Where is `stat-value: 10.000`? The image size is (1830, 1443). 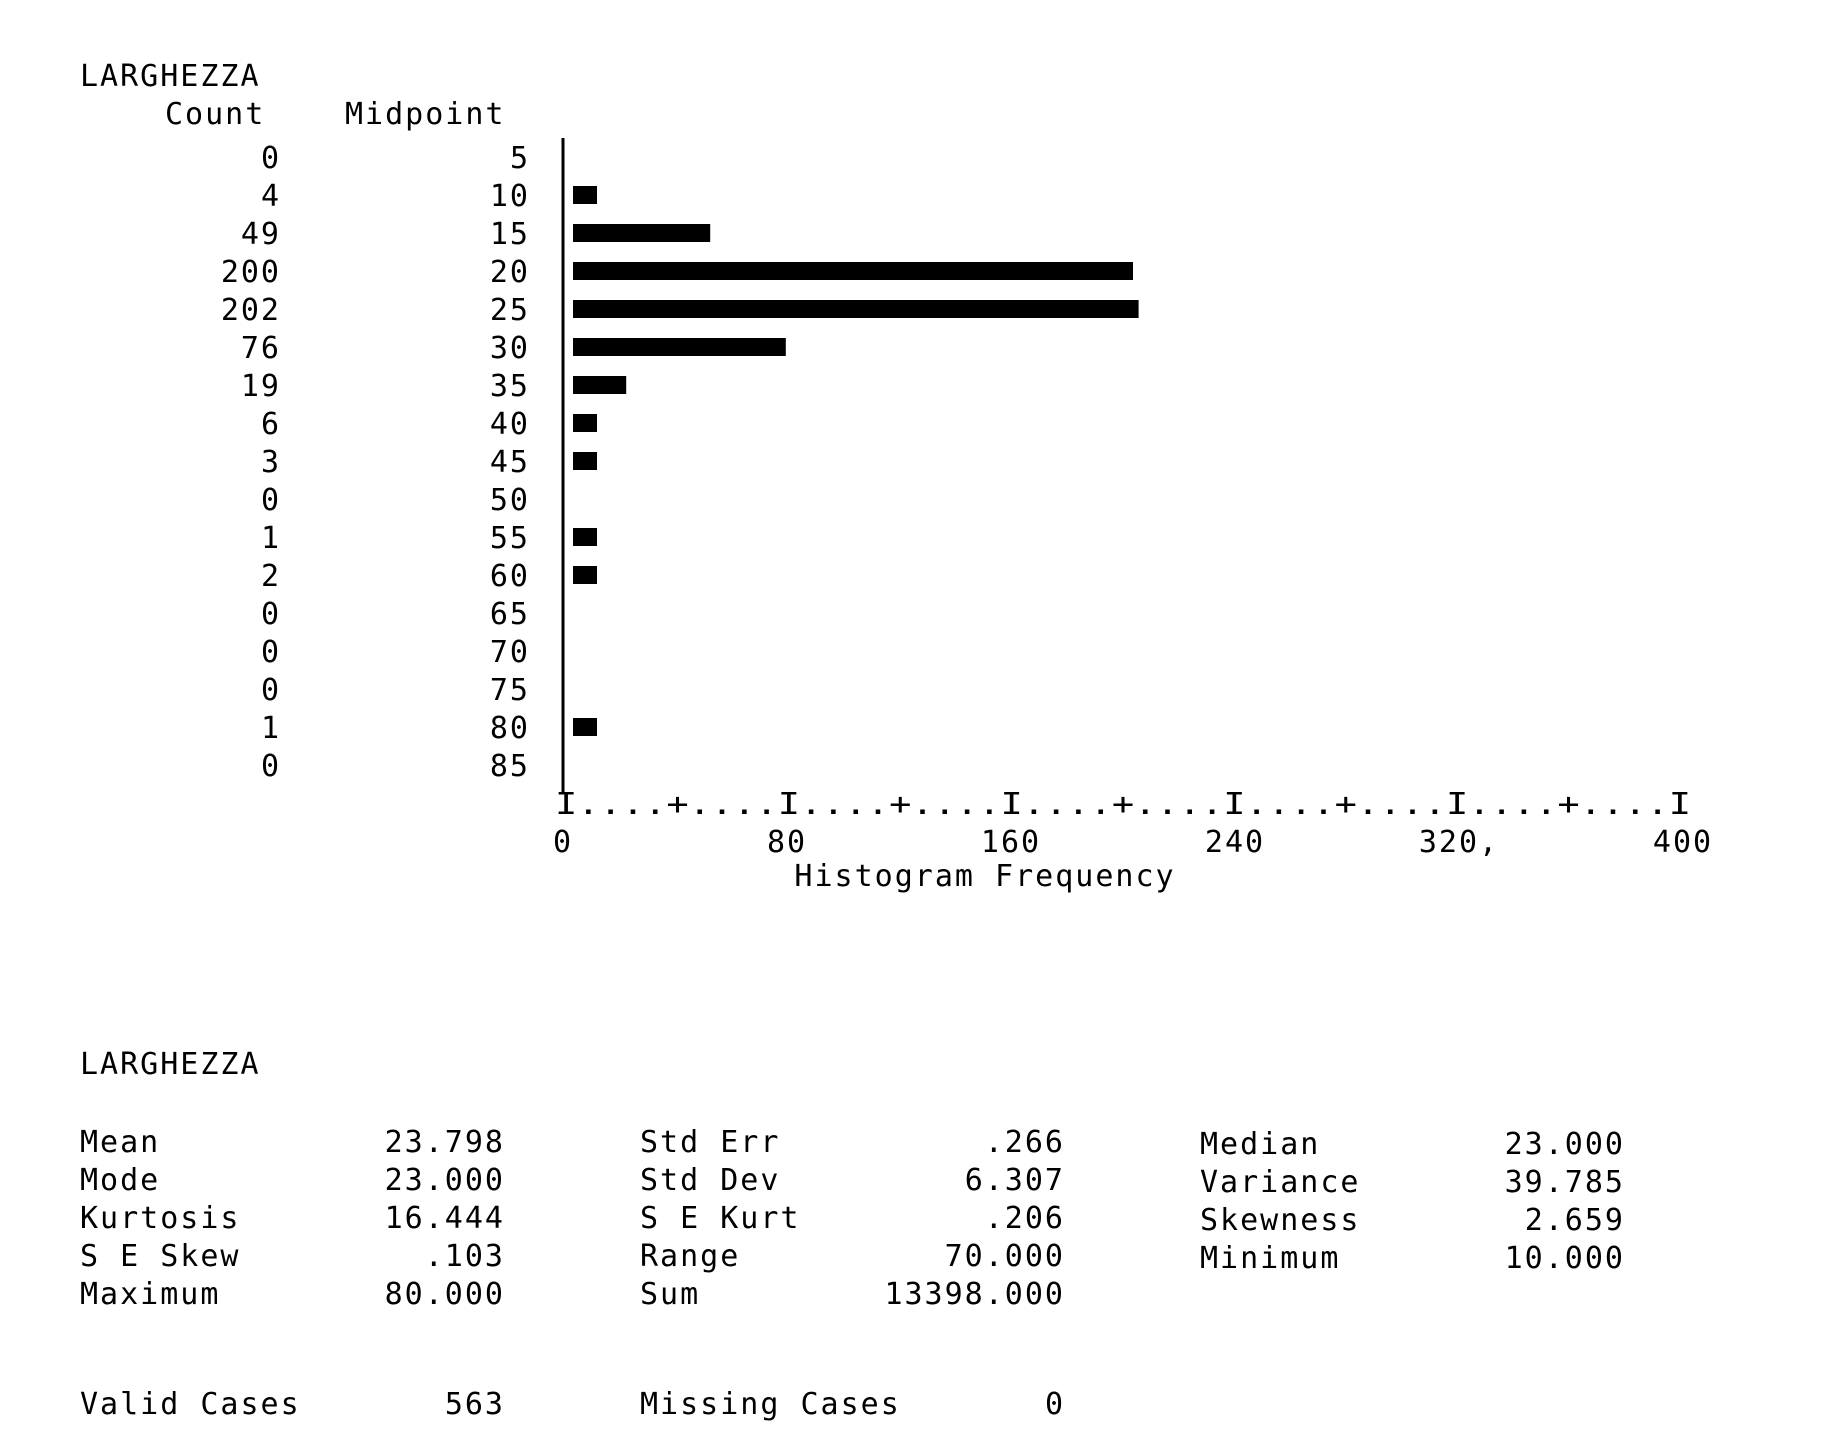 stat-value: 10.000 is located at coordinates (1564, 1258).